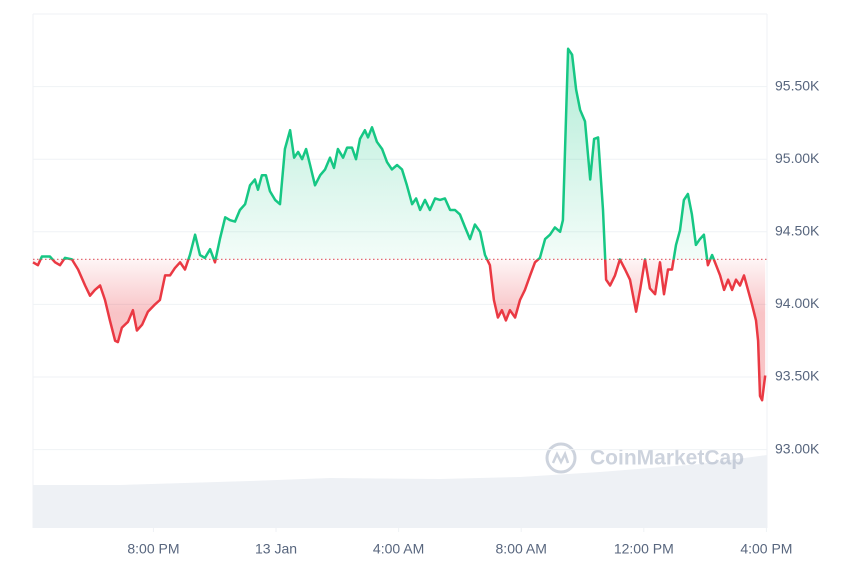 This screenshot has height=573, width=860. I want to click on watermark-logo, so click(561, 458).